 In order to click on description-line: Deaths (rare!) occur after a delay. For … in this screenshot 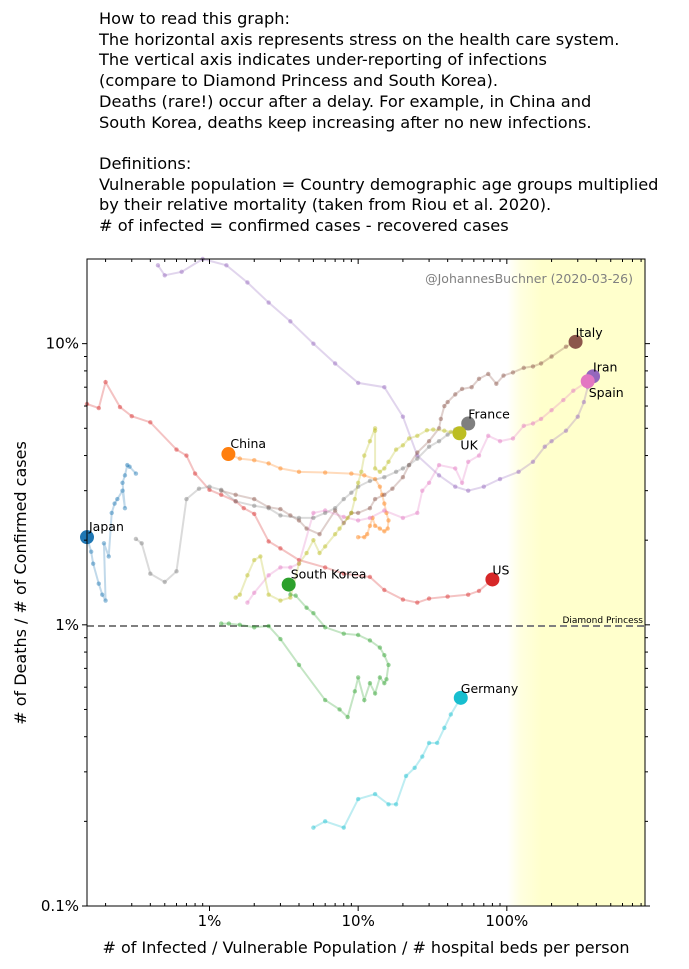, I will do `click(345, 101)`.